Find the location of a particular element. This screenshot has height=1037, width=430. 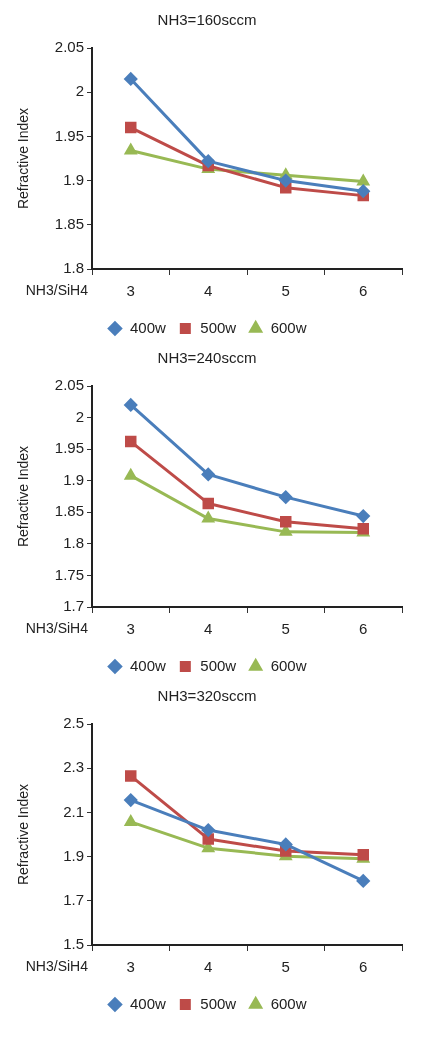

chart-title: NH3=320sccm is located at coordinates (207, 696).